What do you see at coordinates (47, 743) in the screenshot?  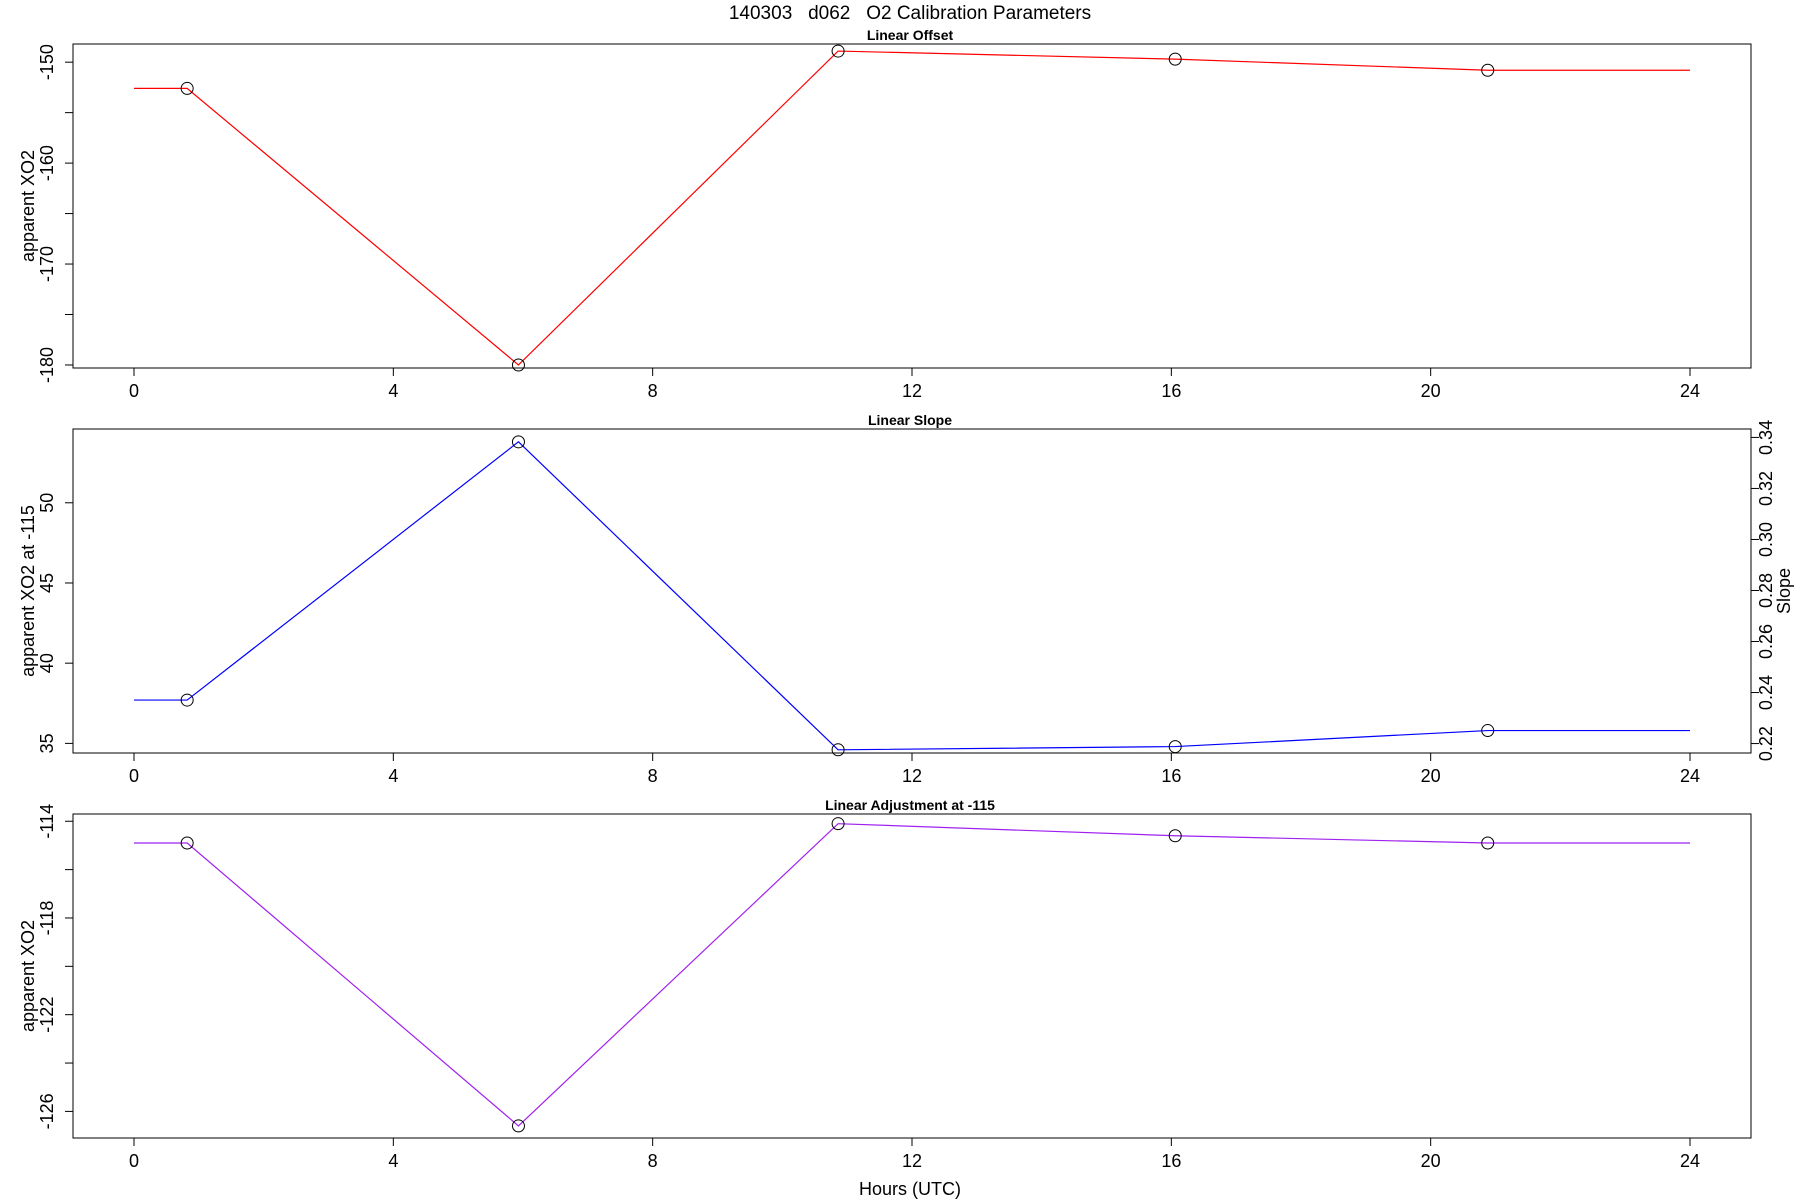 I see `y-tick-label: 35` at bounding box center [47, 743].